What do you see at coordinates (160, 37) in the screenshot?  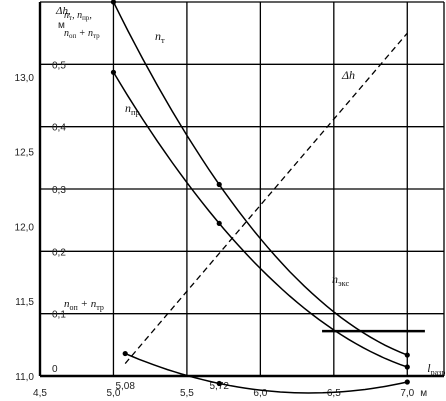 I see `label-nt: nт` at bounding box center [160, 37].